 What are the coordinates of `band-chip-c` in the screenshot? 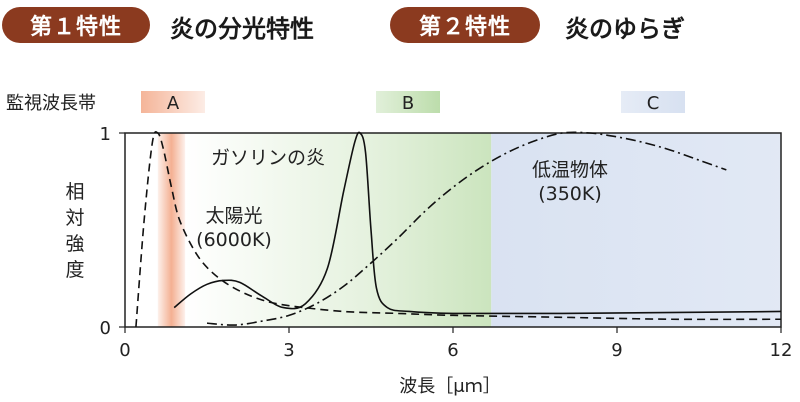 It's located at (653, 102).